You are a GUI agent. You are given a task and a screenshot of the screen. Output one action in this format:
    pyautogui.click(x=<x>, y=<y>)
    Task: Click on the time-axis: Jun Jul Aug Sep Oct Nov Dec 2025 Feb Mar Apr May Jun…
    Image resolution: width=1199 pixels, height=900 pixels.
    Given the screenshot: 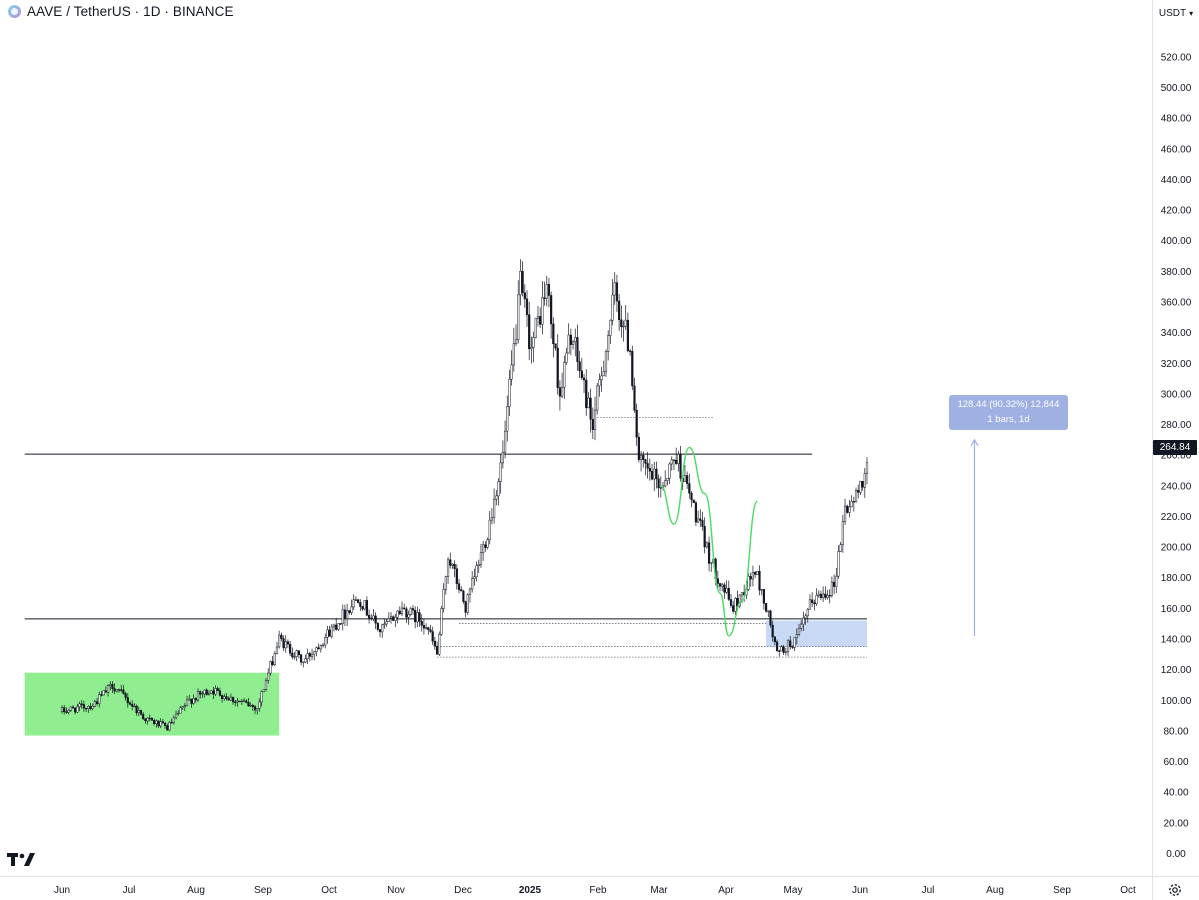 What is the action you would take?
    pyautogui.click(x=595, y=890)
    